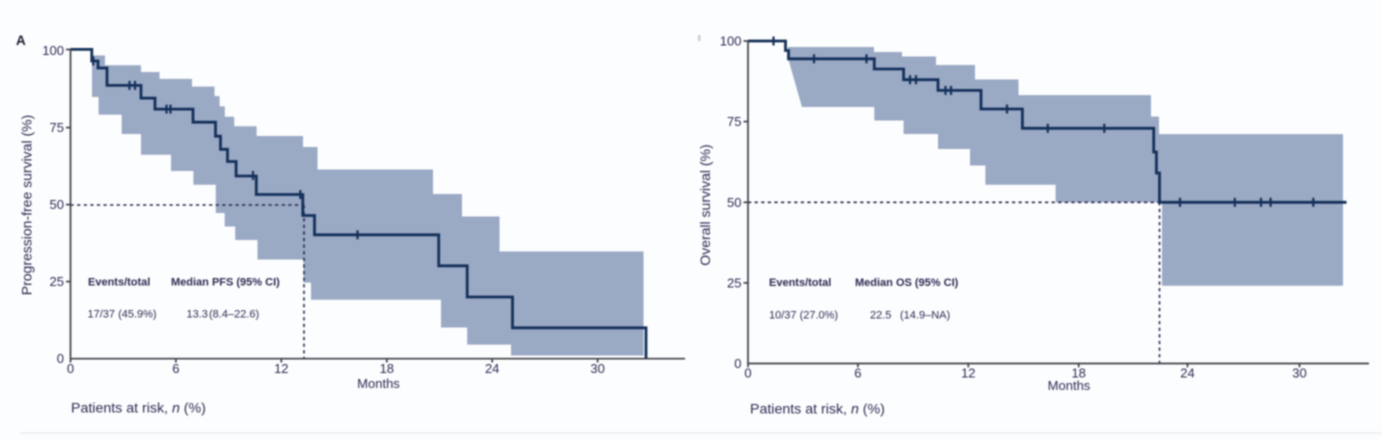 The height and width of the screenshot is (441, 1382). What do you see at coordinates (27, 205) in the screenshot?
I see `svg-text: Progression-free survival (%)` at bounding box center [27, 205].